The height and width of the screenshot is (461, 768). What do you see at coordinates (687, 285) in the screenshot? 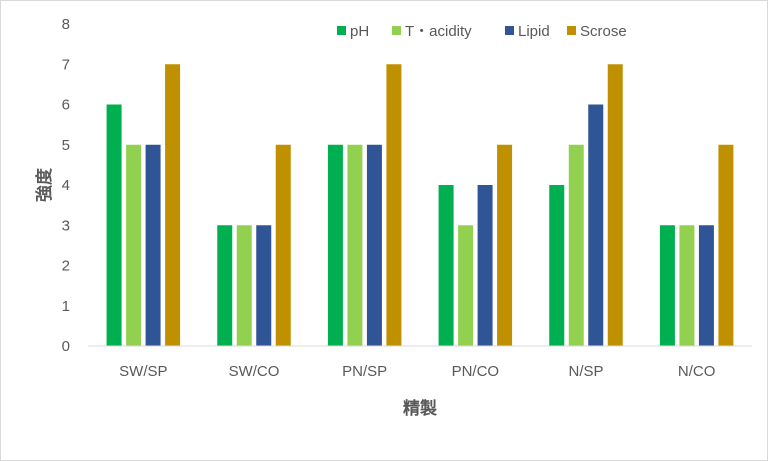
I see `bar-tacidity-n-co` at bounding box center [687, 285].